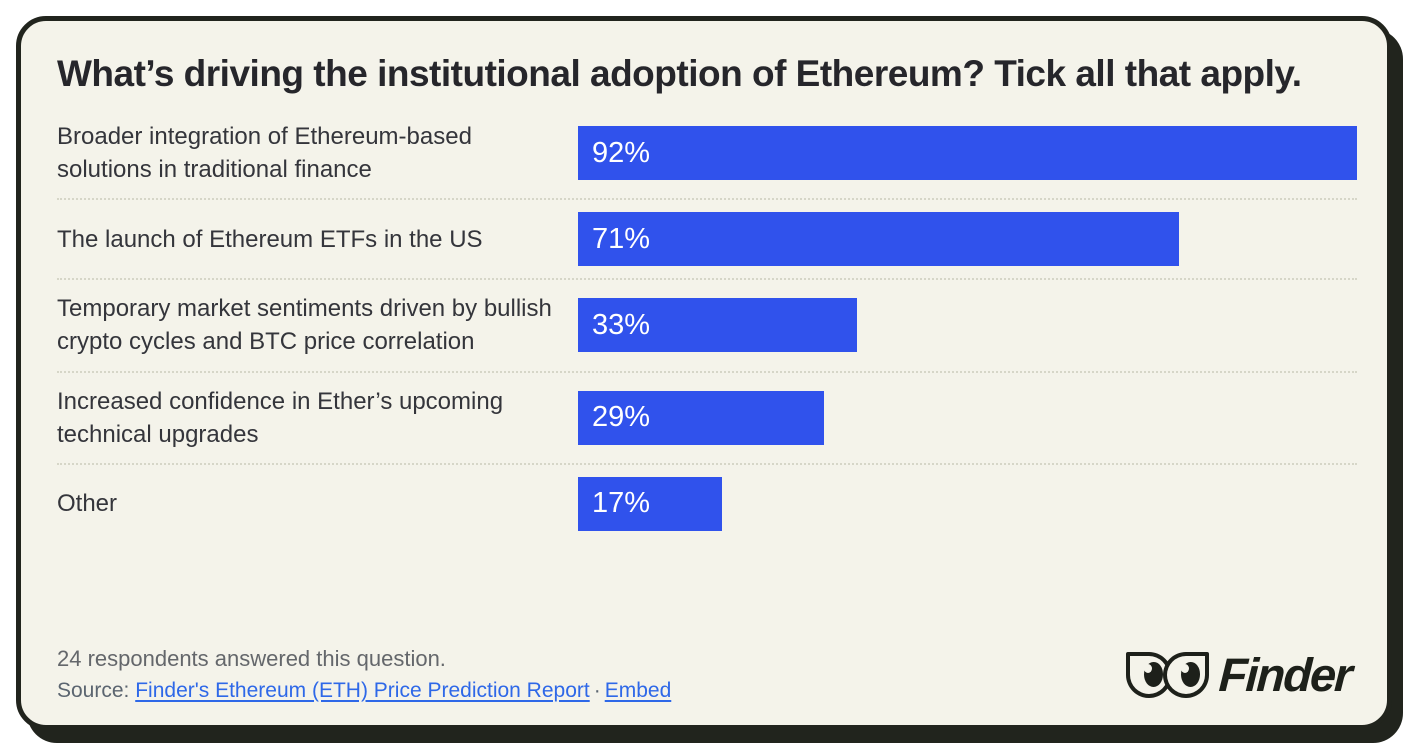  What do you see at coordinates (251, 658) in the screenshot?
I see `respondents-note: 24 respondents answered this question.` at bounding box center [251, 658].